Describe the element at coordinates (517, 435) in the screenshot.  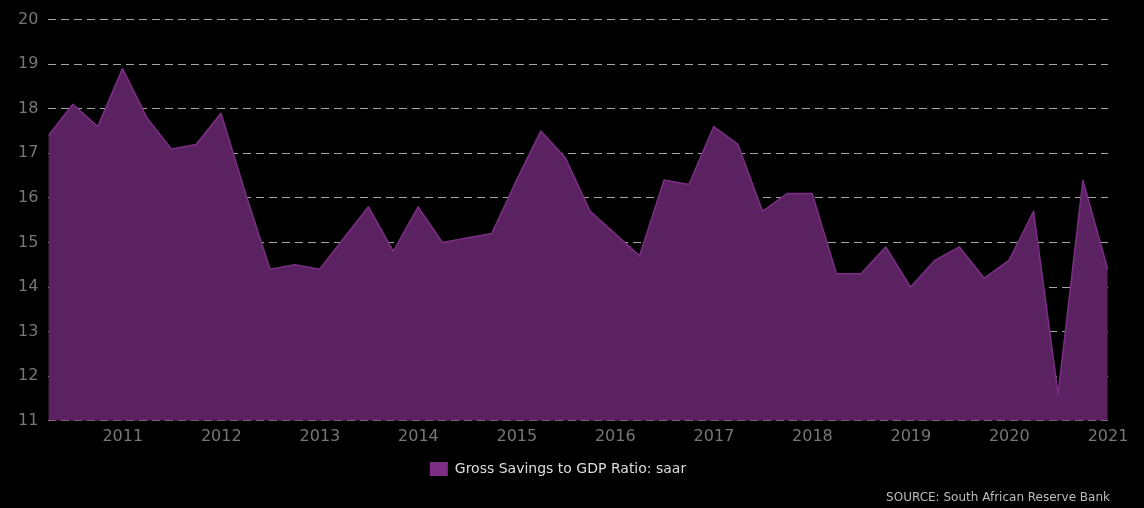
I see `x-tick-label: 2015` at that location.